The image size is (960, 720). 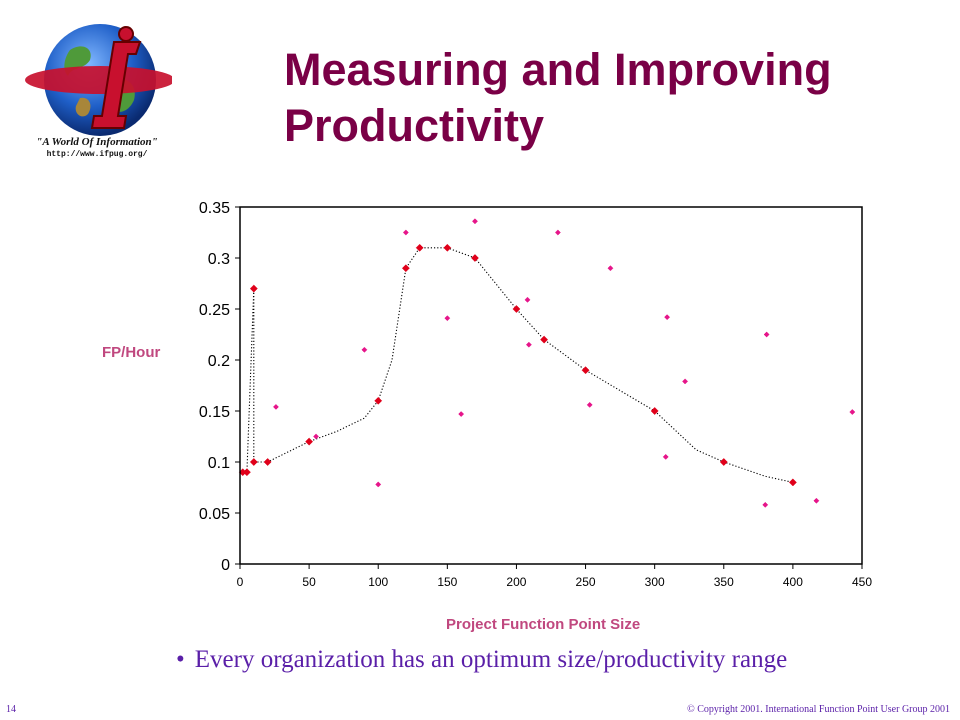 I want to click on y-tick-label: 0.2, so click(x=219, y=361).